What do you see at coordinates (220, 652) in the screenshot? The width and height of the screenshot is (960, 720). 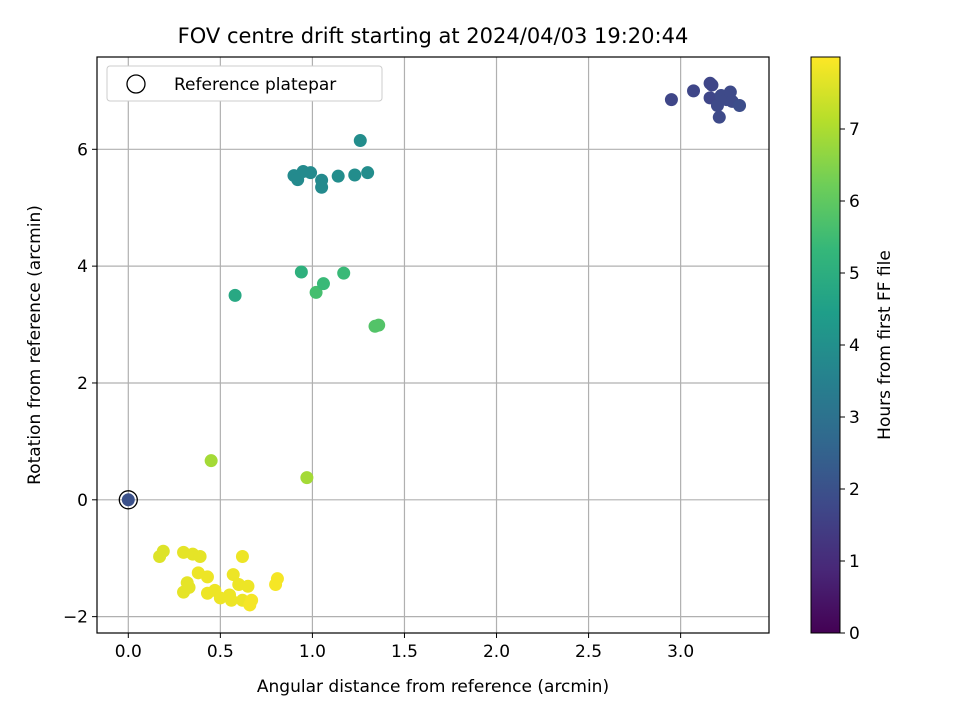 I see `x-tick-label: 0.5` at bounding box center [220, 652].